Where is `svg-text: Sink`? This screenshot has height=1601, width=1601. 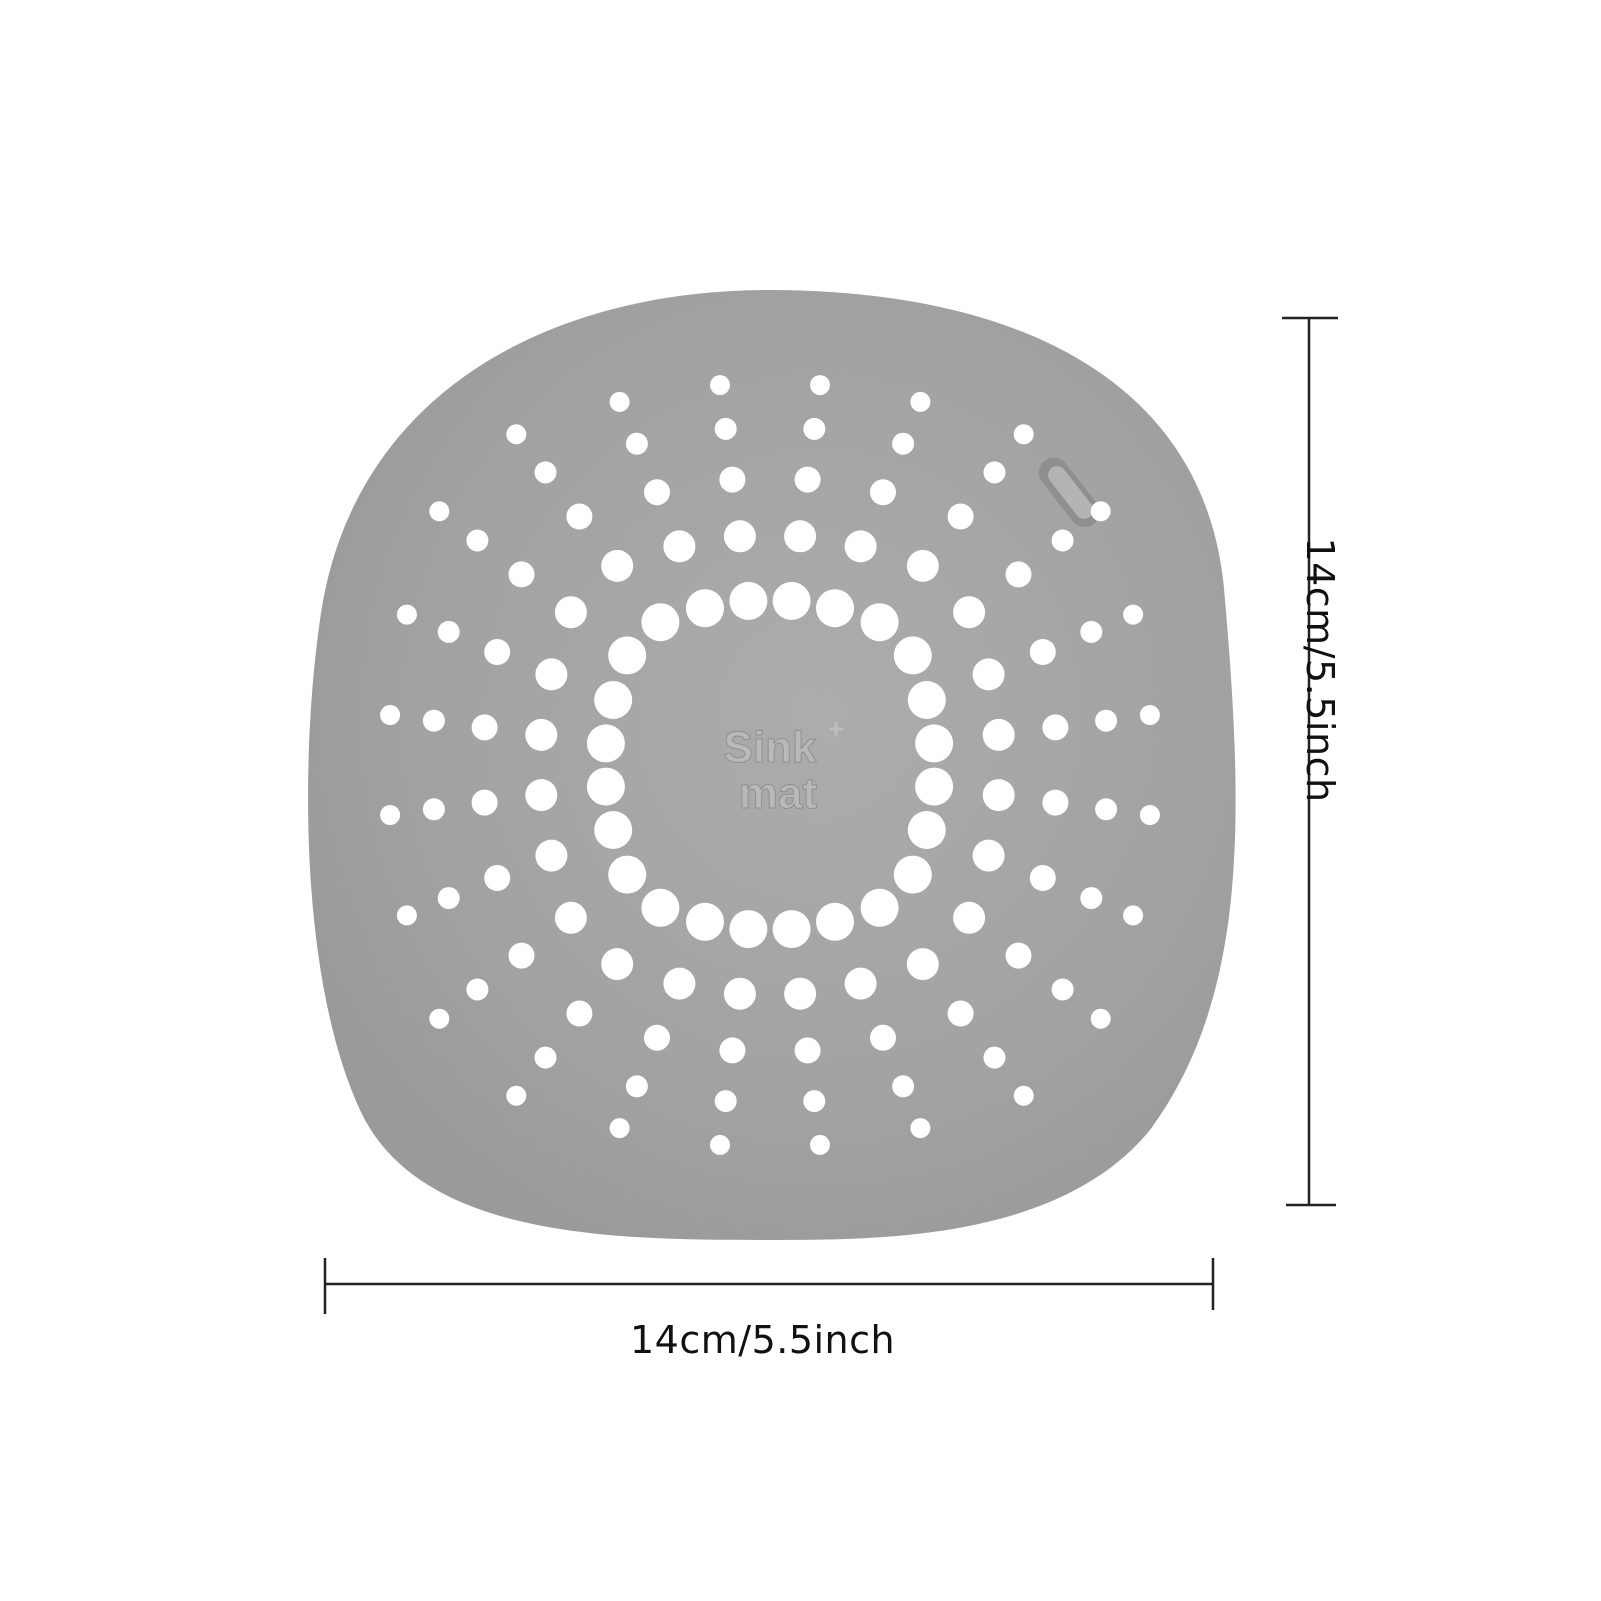 svg-text: Sink is located at coordinates (770, 747).